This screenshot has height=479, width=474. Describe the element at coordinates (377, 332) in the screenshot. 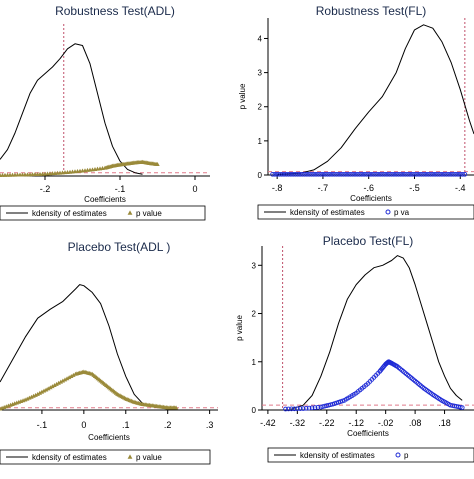

I see `kdensity-line` at that location.